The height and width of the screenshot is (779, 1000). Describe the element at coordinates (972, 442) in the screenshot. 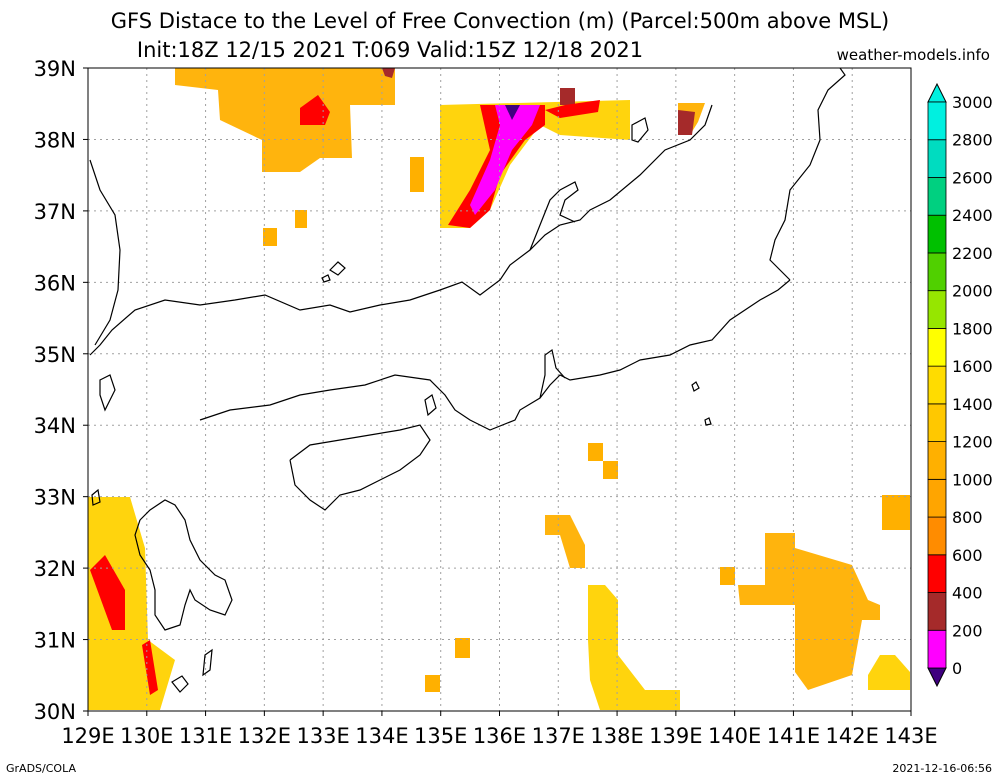

I see `colorbar-label: 1200` at that location.